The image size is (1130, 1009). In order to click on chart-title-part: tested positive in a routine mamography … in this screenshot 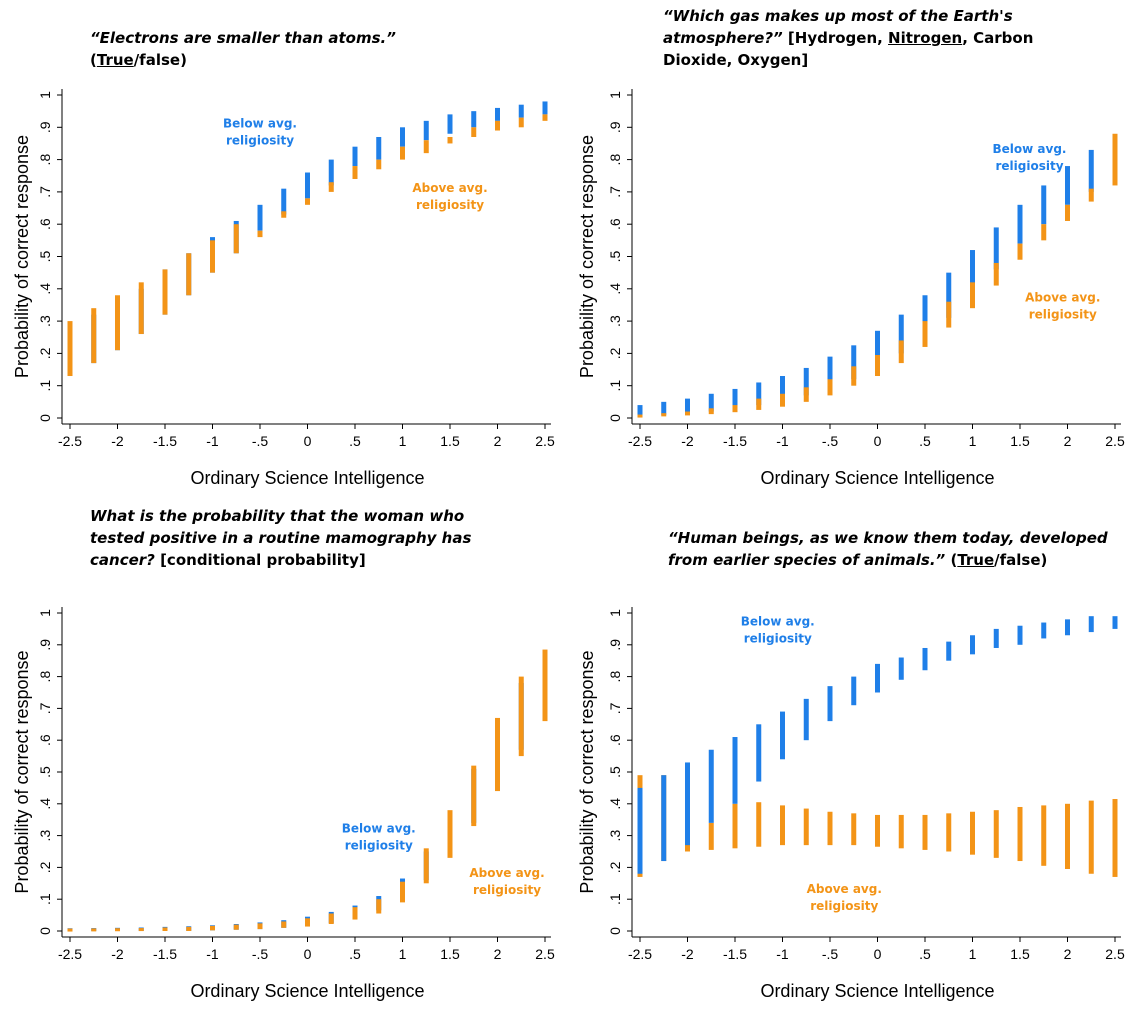, I will do `click(281, 538)`.